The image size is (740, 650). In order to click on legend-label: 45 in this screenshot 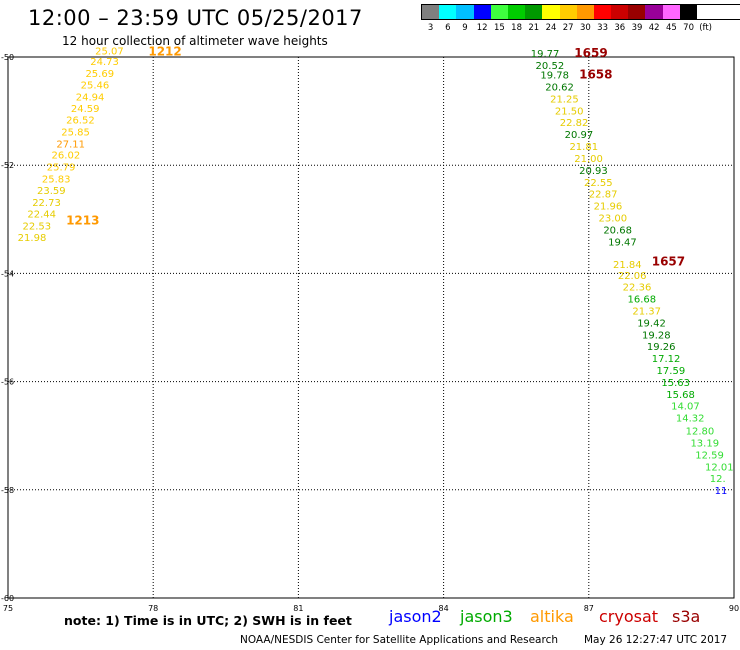, I will do `click(671, 28)`.